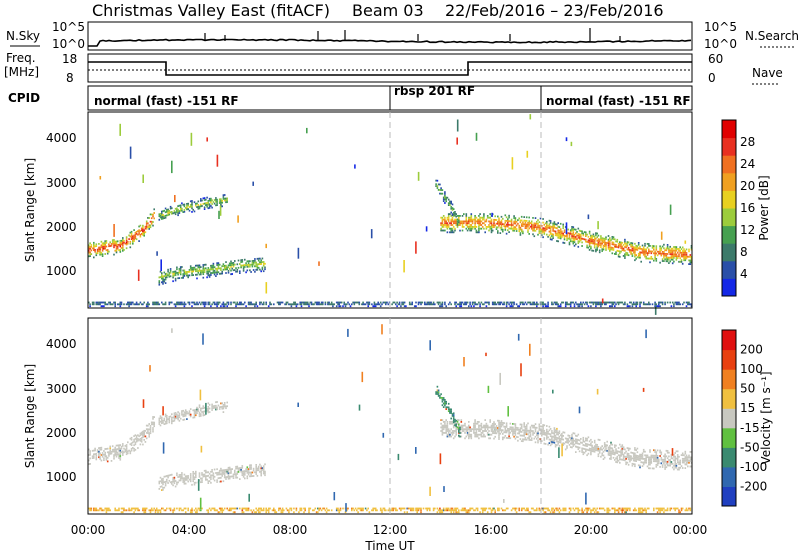 The width and height of the screenshot is (800, 558). Describe the element at coordinates (69, 59) in the screenshot. I see `freq-tick-top: 18` at that location.